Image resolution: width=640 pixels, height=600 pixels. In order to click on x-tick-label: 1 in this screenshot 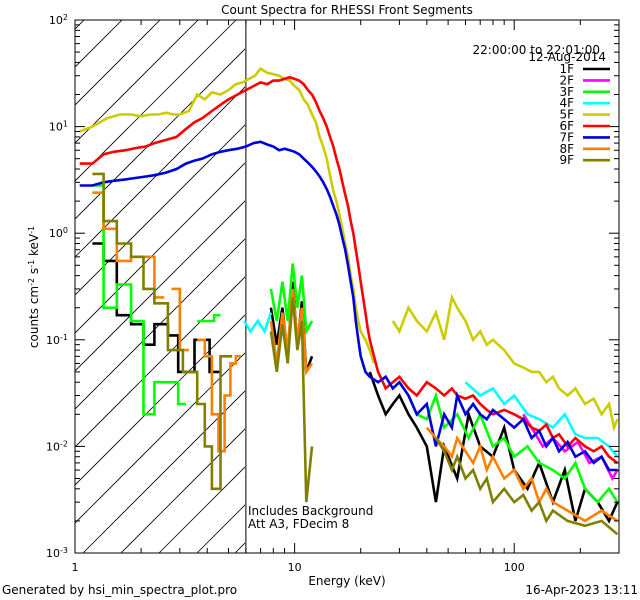, I will do `click(75, 567)`.